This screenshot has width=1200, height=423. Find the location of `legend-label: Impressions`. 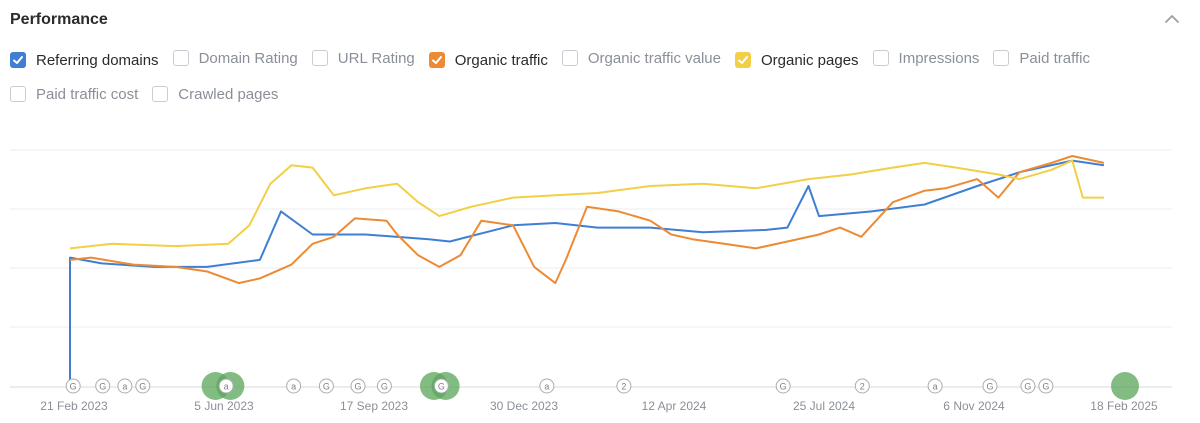

legend-label: Impressions is located at coordinates (939, 58).